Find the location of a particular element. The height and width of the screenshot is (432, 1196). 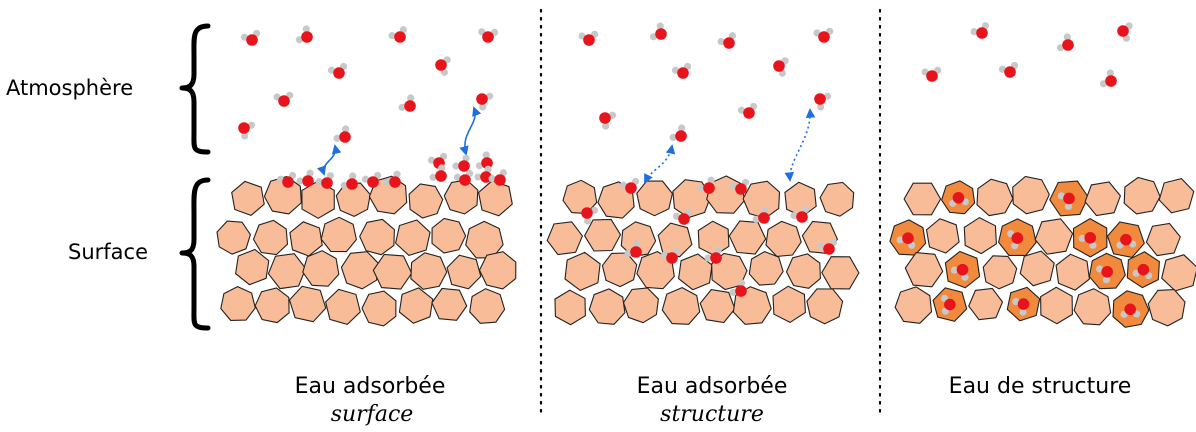

surface-label: Surface is located at coordinates (108, 252).